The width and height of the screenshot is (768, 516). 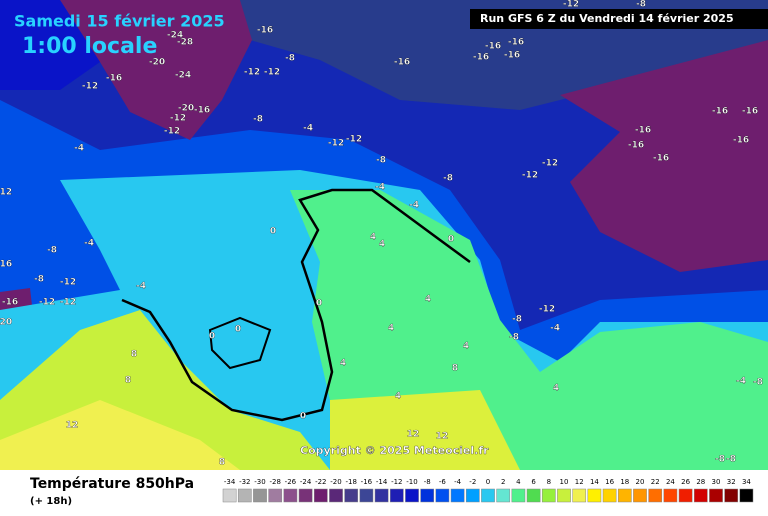 What do you see at coordinates (716, 482) in the screenshot?
I see `legend-label: 30` at bounding box center [716, 482].